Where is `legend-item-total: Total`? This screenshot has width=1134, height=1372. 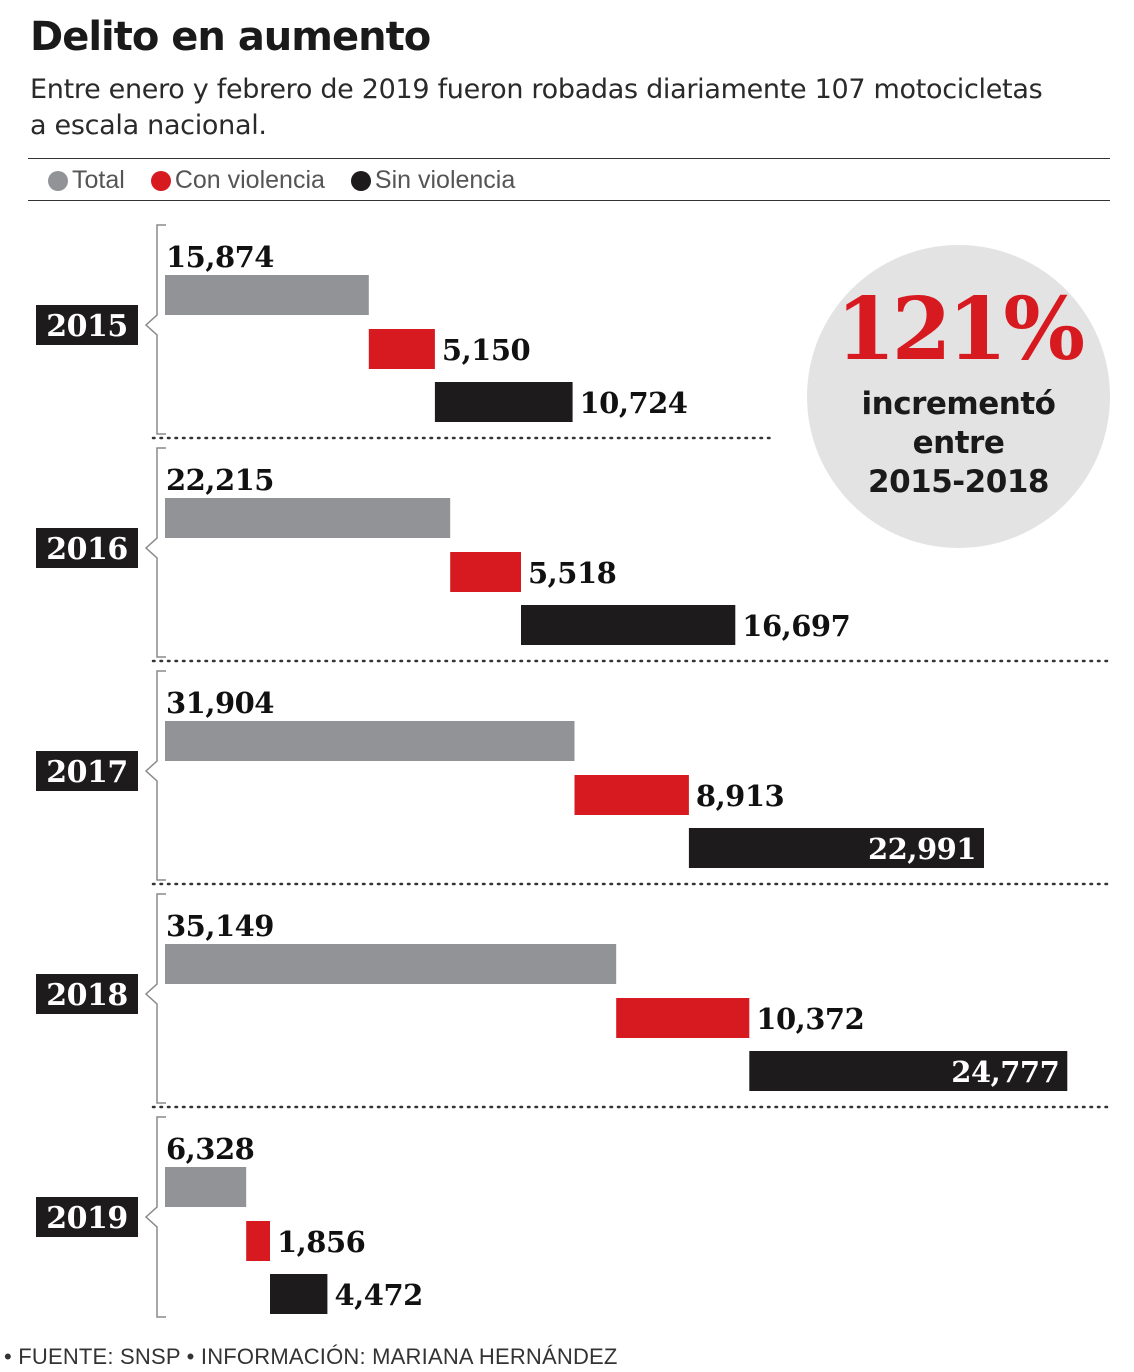 legend-item-total: Total is located at coordinates (86, 180).